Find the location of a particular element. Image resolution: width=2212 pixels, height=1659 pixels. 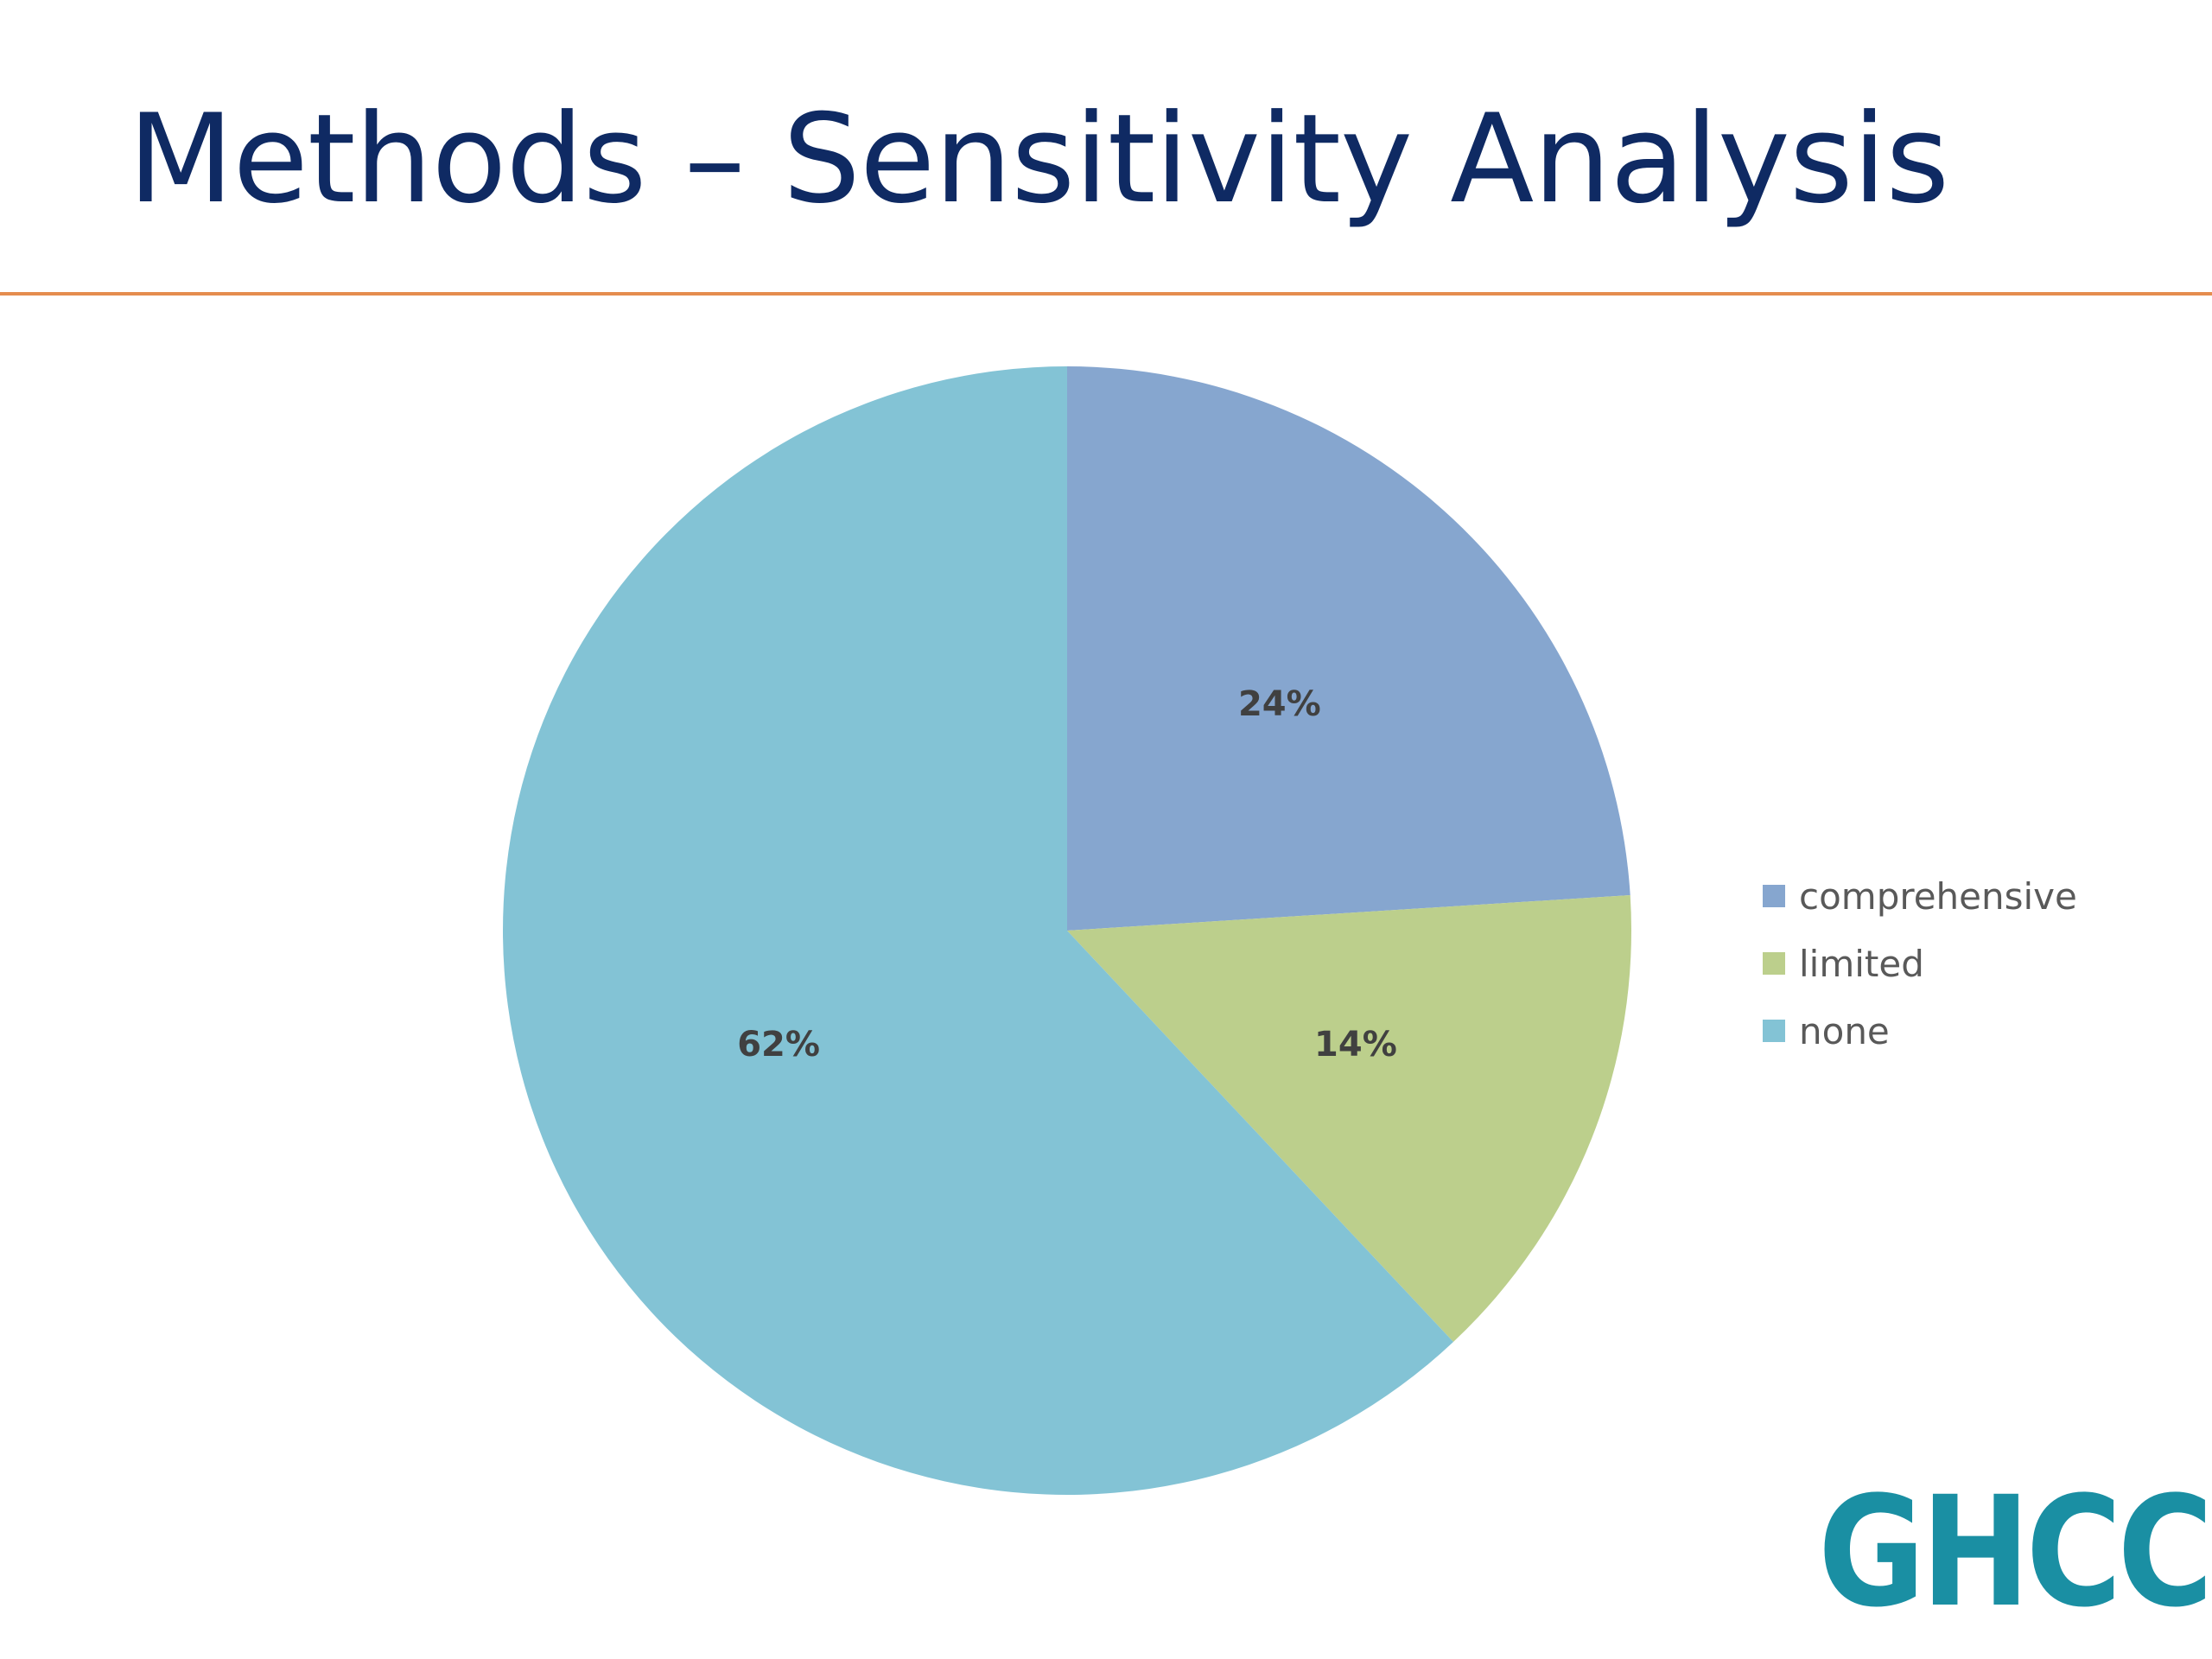

legend-item-comprehensive: comprehensive is located at coordinates (1920, 896).